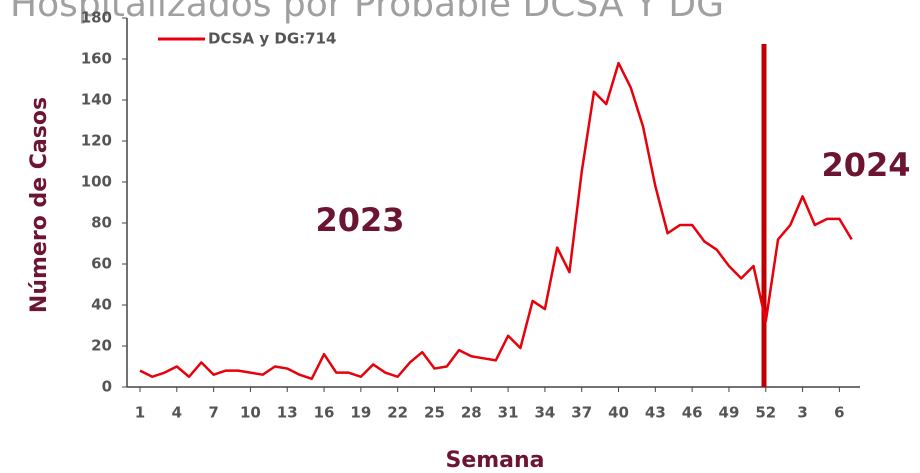  Describe the element at coordinates (839, 413) in the screenshot. I see `x-tick-label: 6` at that location.